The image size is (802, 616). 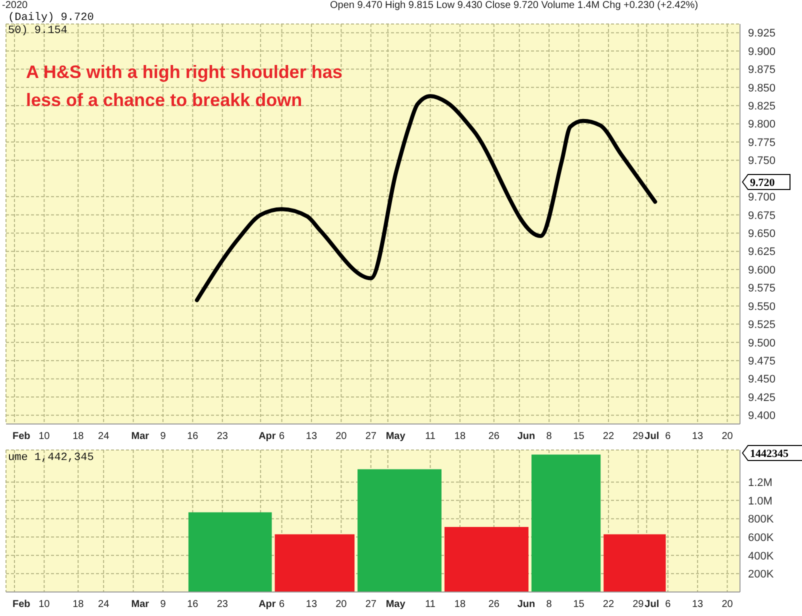 What do you see at coordinates (761, 556) in the screenshot?
I see `y-tick-label: 400K` at bounding box center [761, 556].